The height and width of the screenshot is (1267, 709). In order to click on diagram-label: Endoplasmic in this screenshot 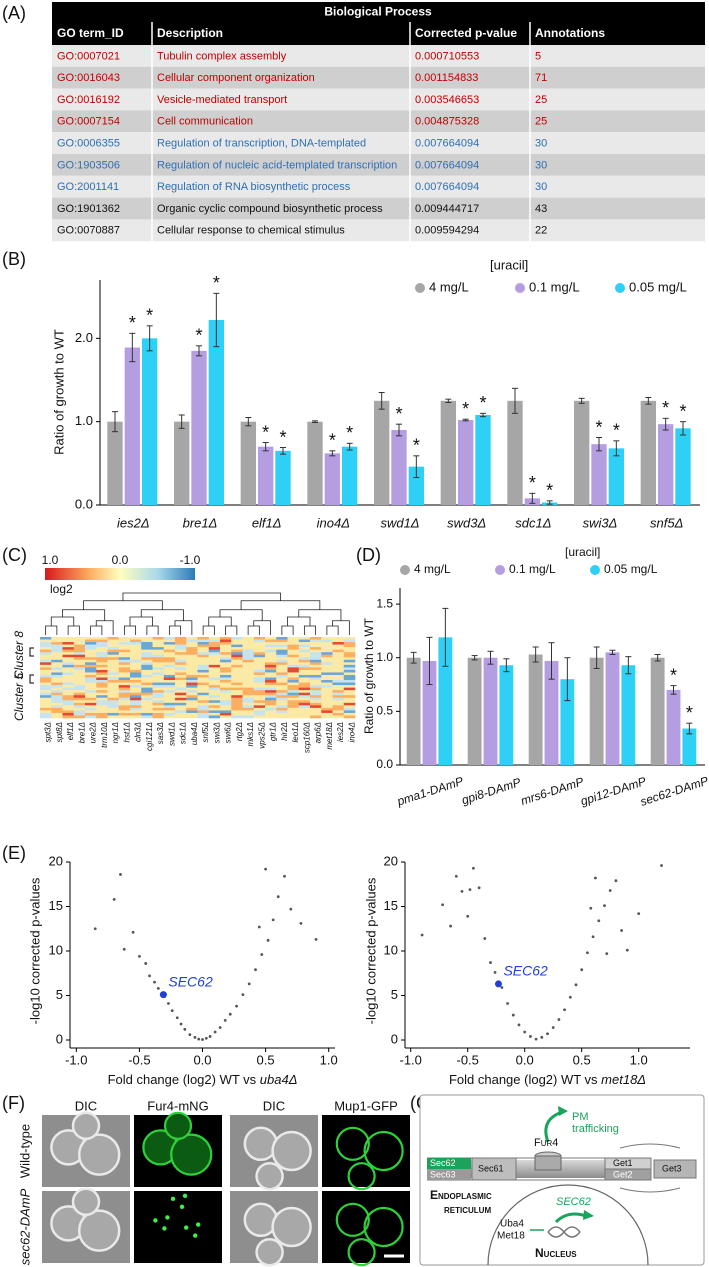, I will do `click(461, 1195)`.